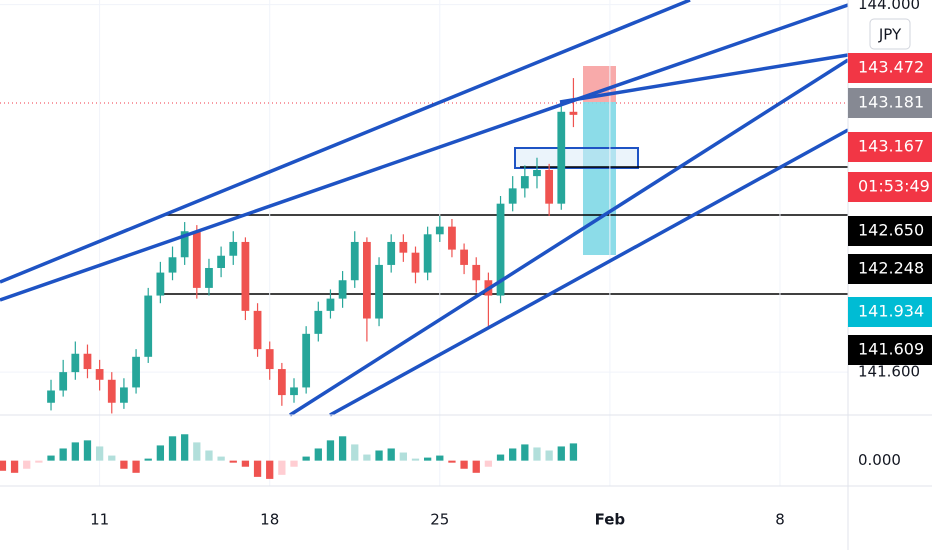 Image resolution: width=932 pixels, height=550 pixels. Describe the element at coordinates (704, 78) in the screenshot. I see `trend-line` at that location.